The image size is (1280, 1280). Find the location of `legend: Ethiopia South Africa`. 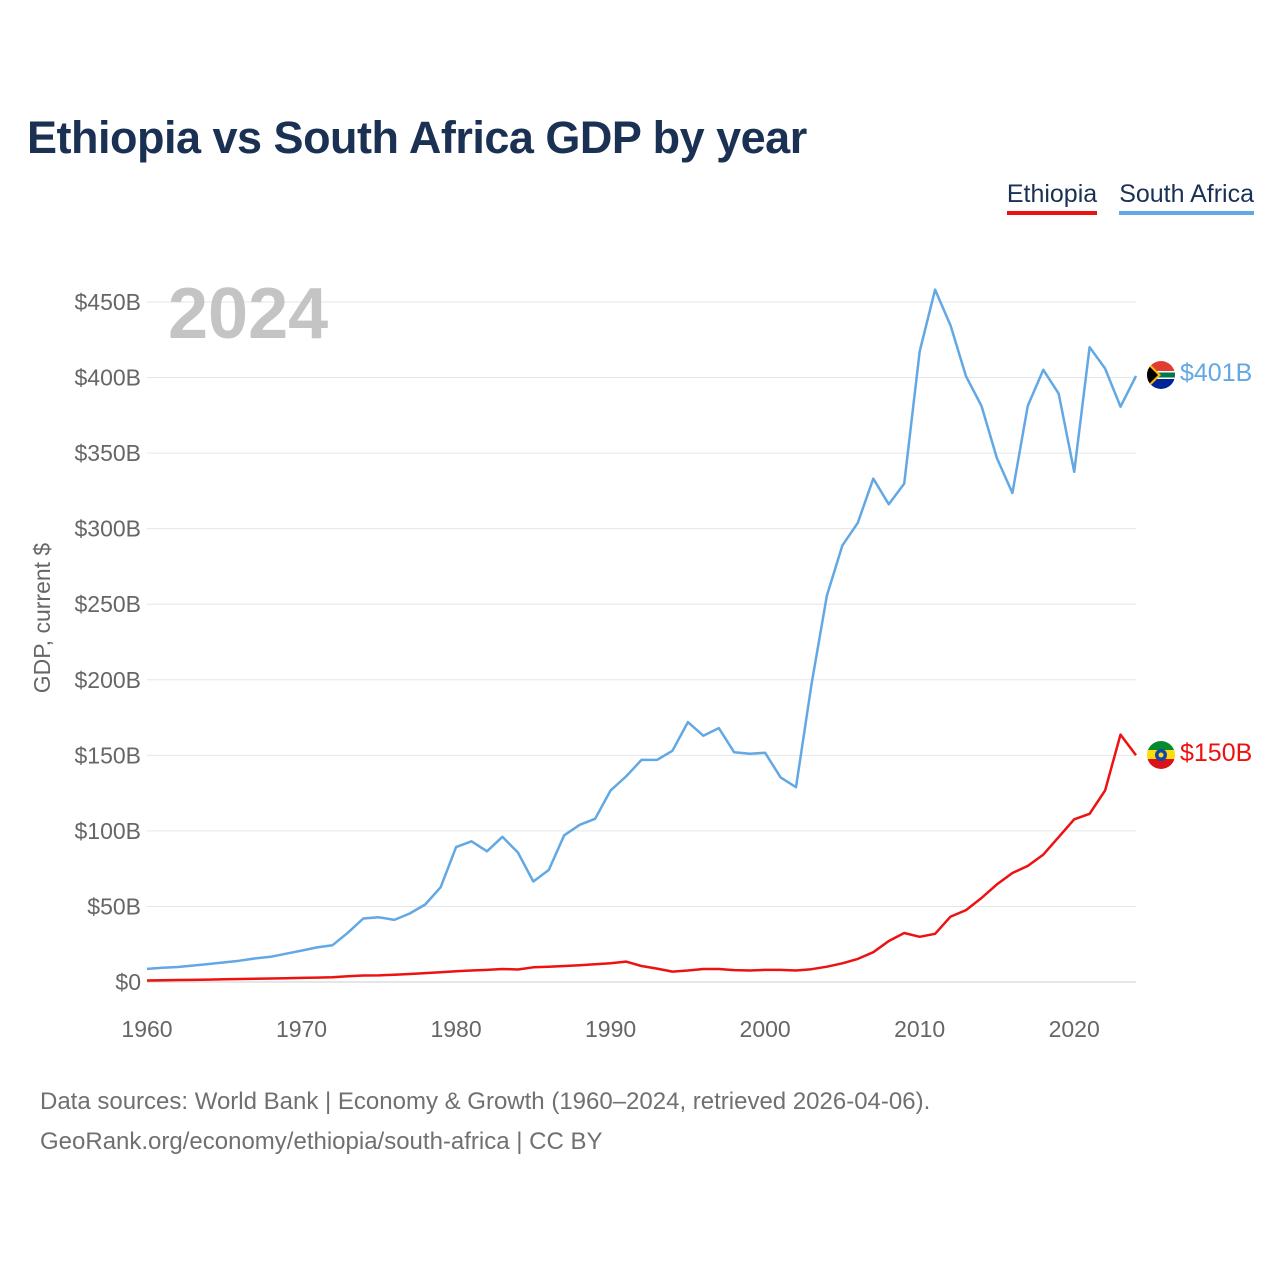

legend: Ethiopia South Africa is located at coordinates (1130, 197).